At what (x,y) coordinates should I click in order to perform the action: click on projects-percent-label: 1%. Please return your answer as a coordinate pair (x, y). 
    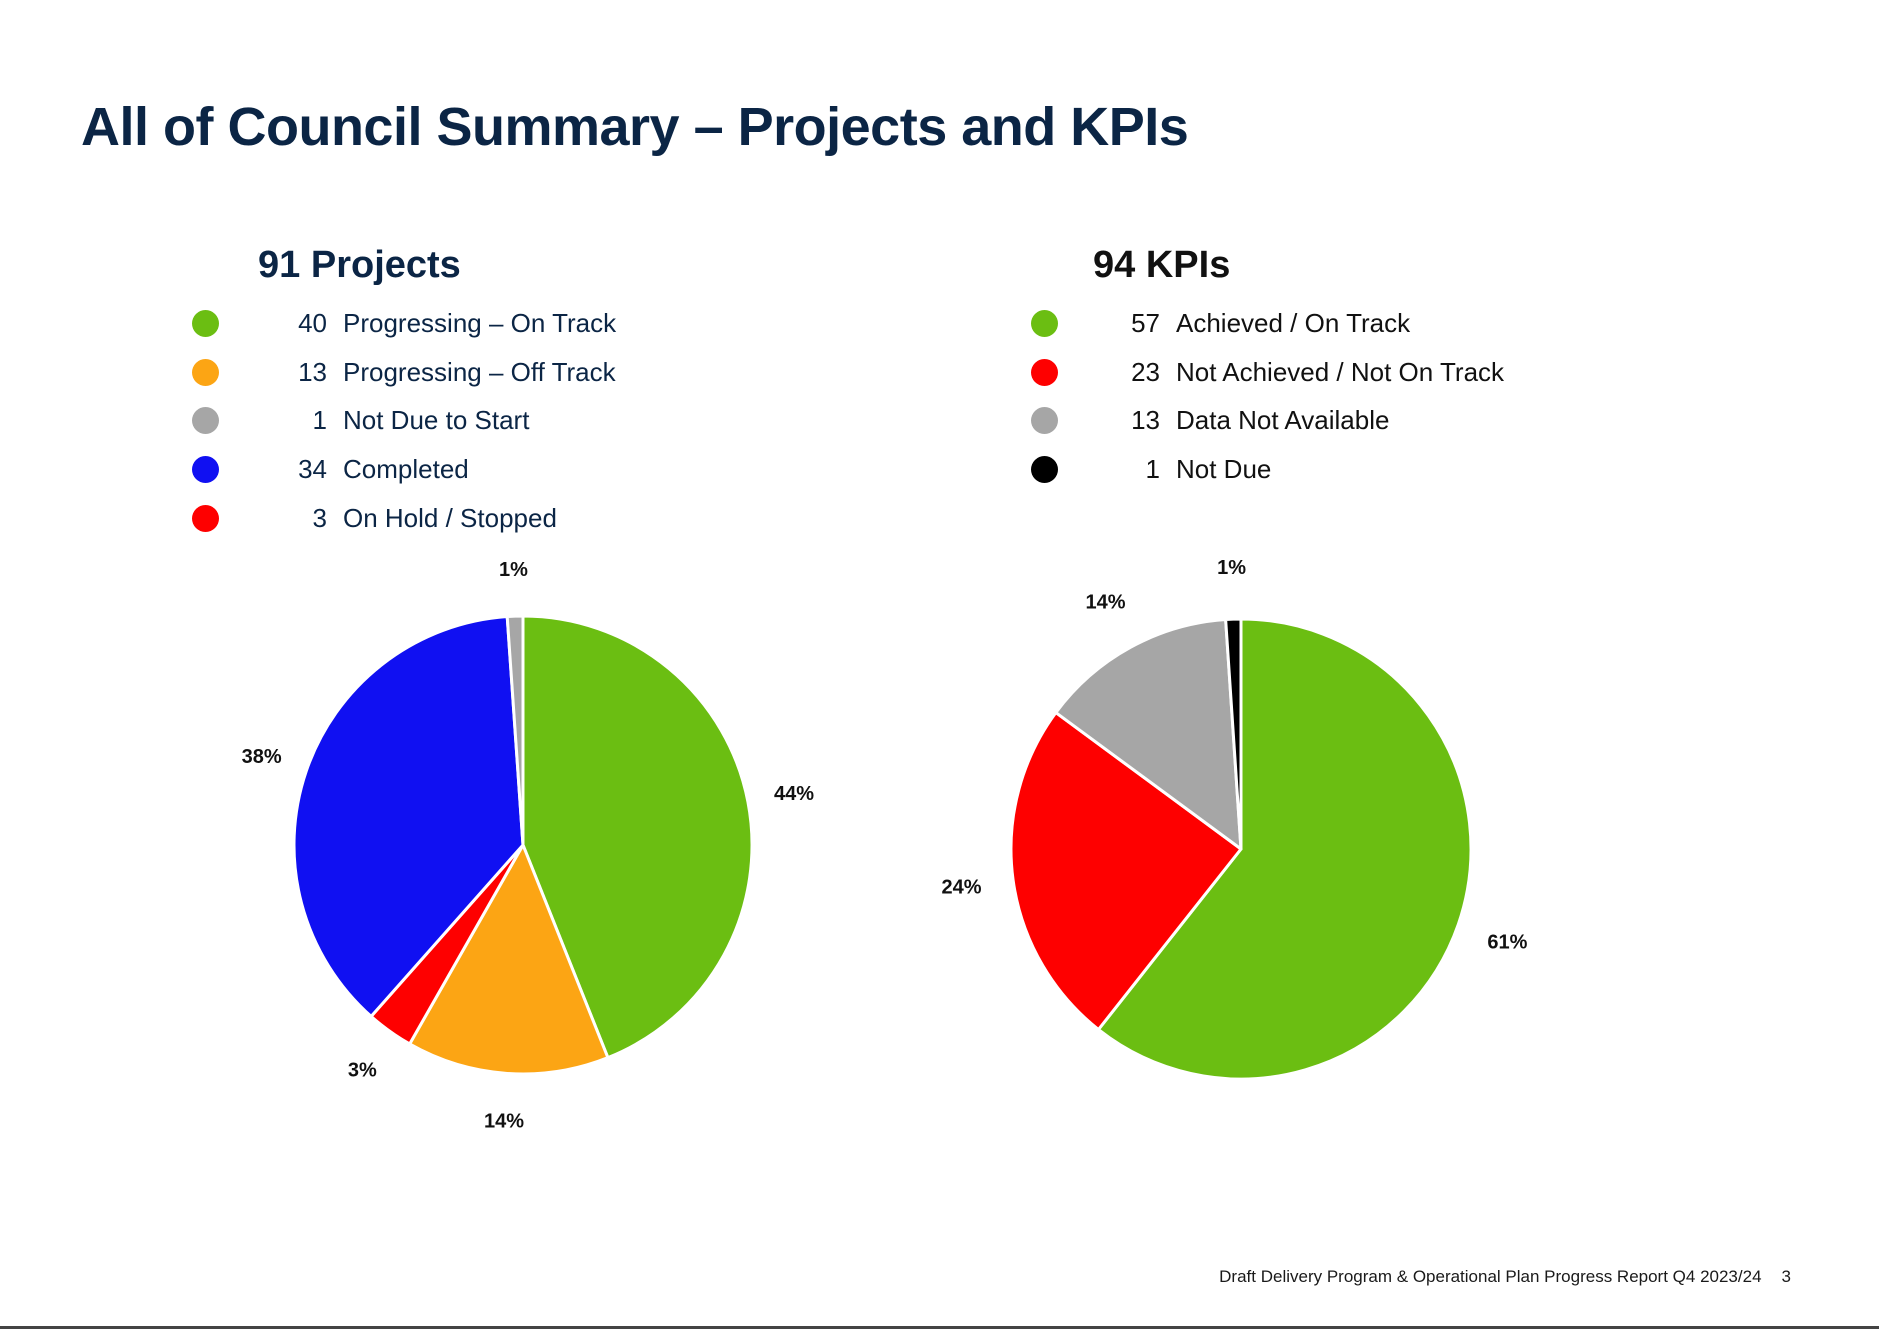
    Looking at the image, I should click on (513, 570).